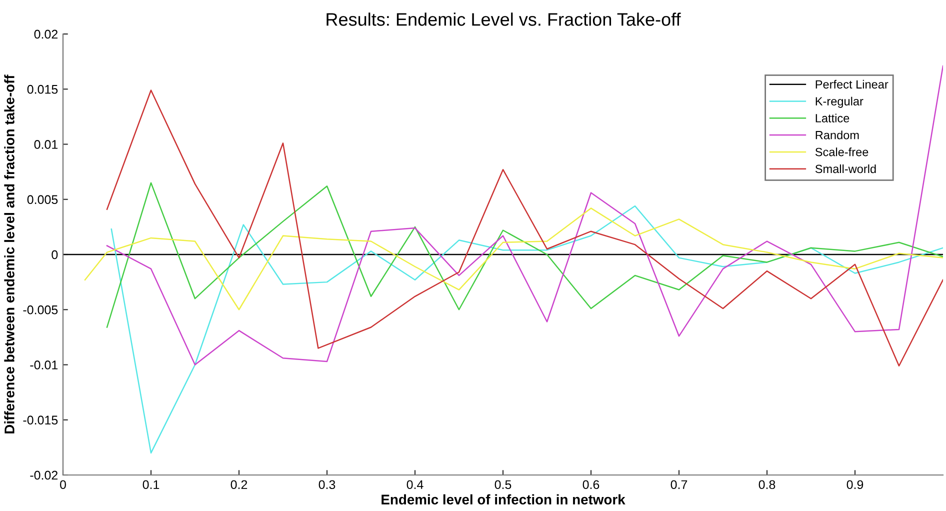  Describe the element at coordinates (837, 135) in the screenshot. I see `legend-label: Random` at that location.